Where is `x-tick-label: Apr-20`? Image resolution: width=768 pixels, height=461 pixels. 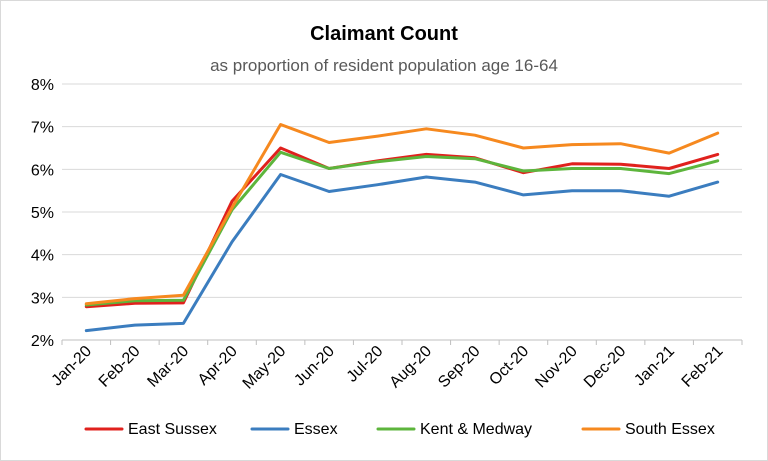
x-tick-label: Apr-20 is located at coordinates (218, 366).